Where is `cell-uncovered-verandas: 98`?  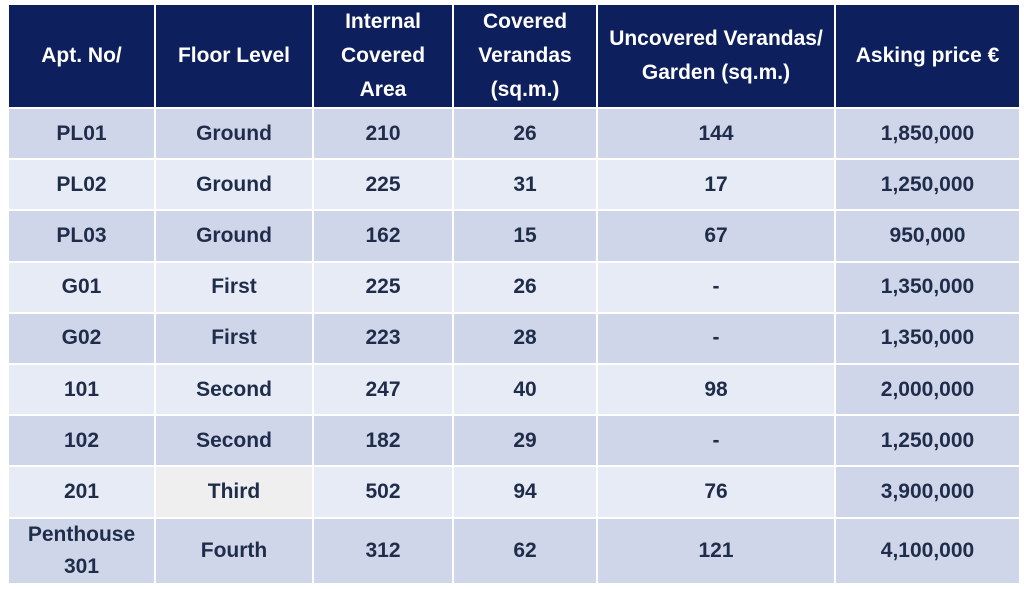
cell-uncovered-verandas: 98 is located at coordinates (716, 390).